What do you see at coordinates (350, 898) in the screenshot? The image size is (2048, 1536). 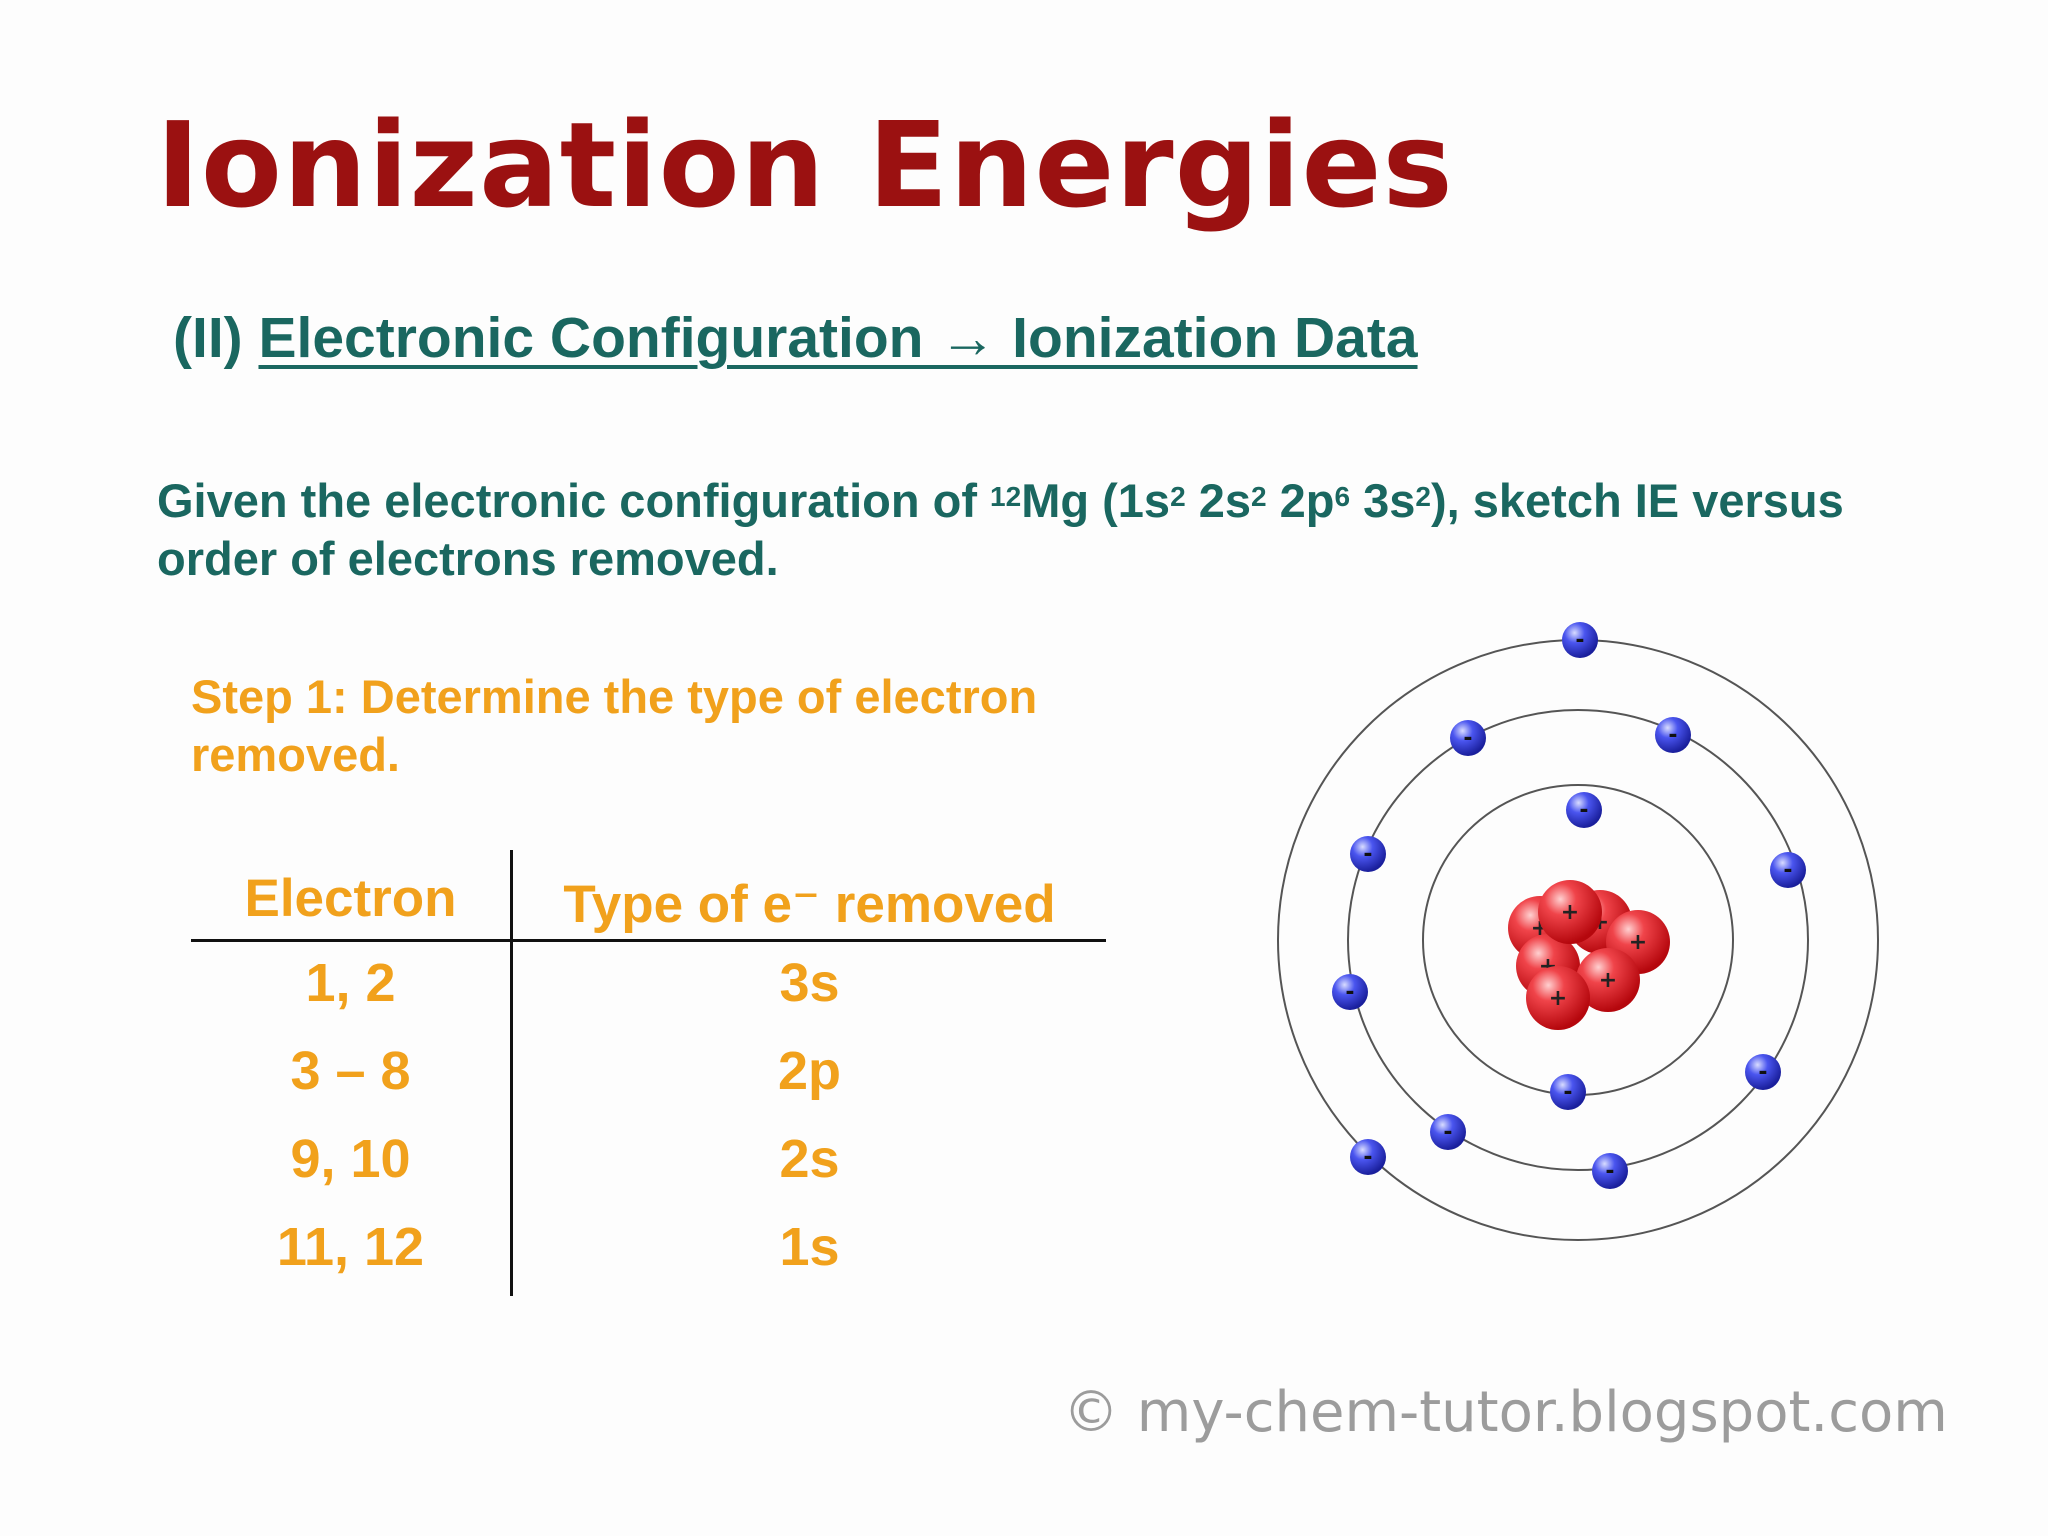 I see `table-header-electron: Electron` at bounding box center [350, 898].